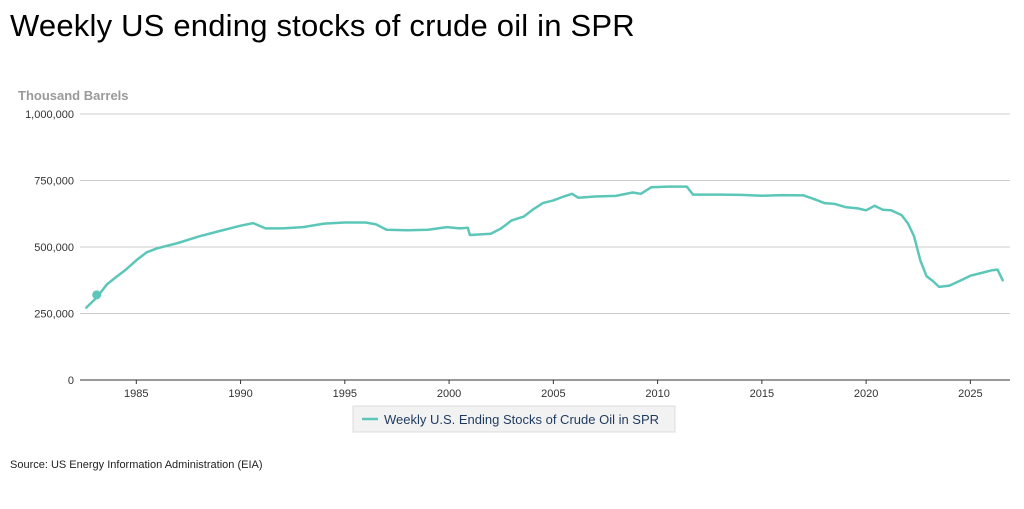 Image resolution: width=1024 pixels, height=509 pixels. What do you see at coordinates (54, 182) in the screenshot?
I see `y-tick-label: 750,000` at bounding box center [54, 182].